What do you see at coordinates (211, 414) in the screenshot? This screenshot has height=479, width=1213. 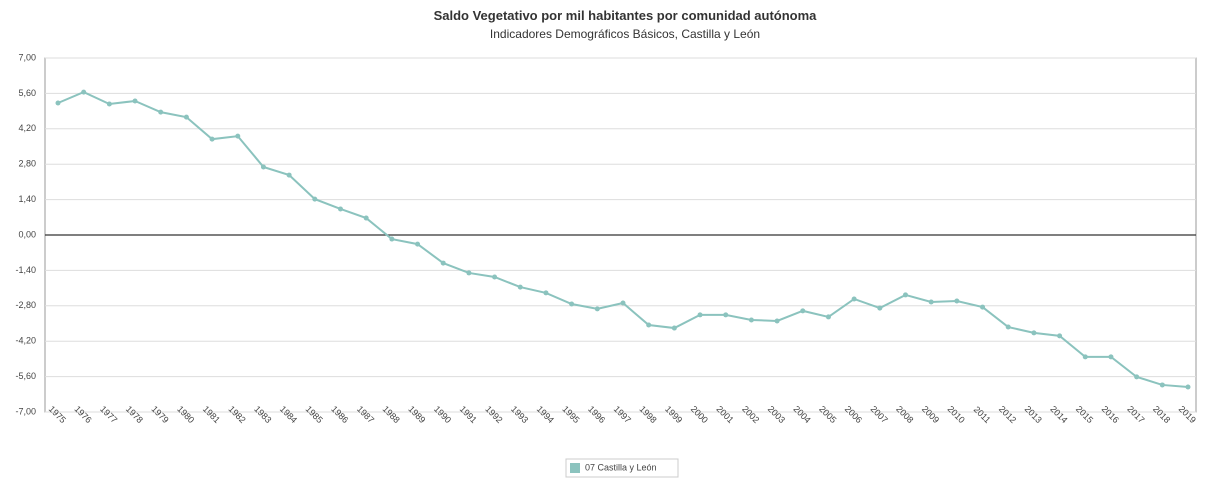 I see `x-tick-label: 1981` at bounding box center [211, 414].